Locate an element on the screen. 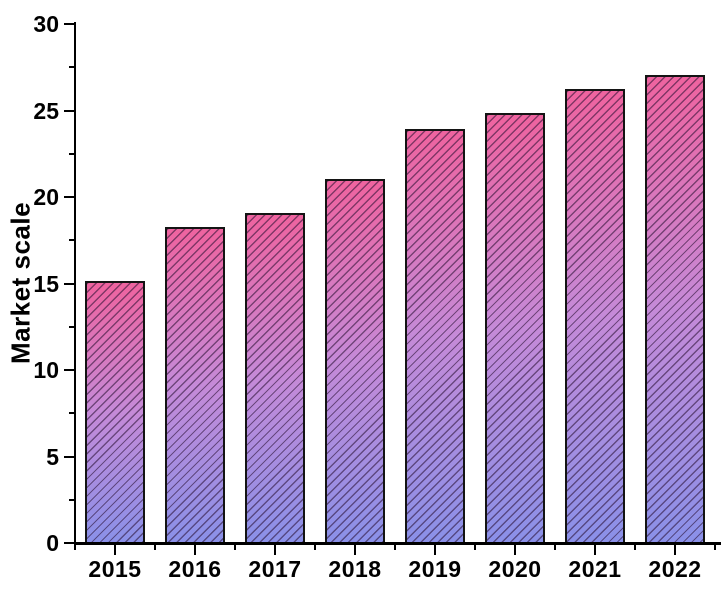  y-tick-label-25: 25 is located at coordinates (46, 110).